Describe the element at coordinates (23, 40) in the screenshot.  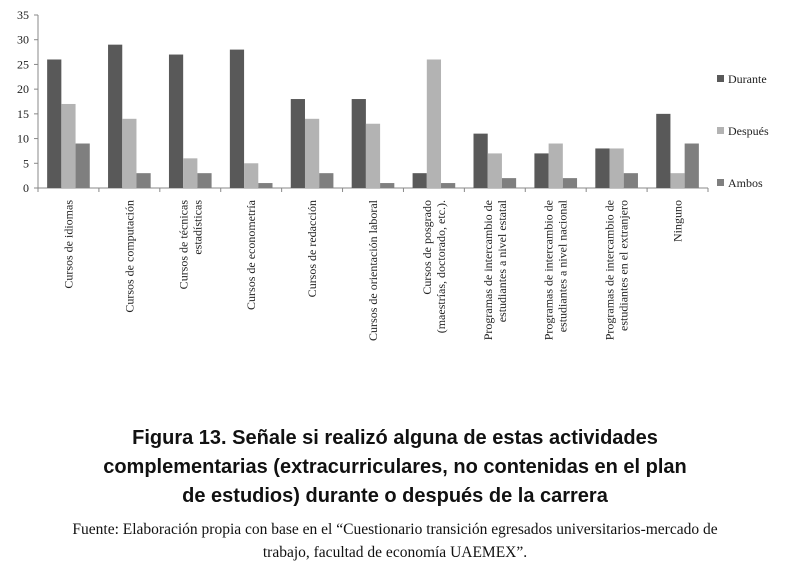
I see `y-tick-label: 30` at that location.